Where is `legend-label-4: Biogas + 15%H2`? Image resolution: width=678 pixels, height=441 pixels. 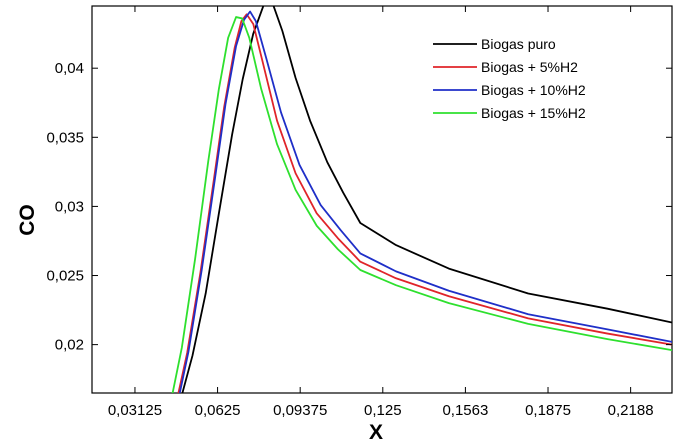
legend-label-4: Biogas + 15%H2 is located at coordinates (533, 113).